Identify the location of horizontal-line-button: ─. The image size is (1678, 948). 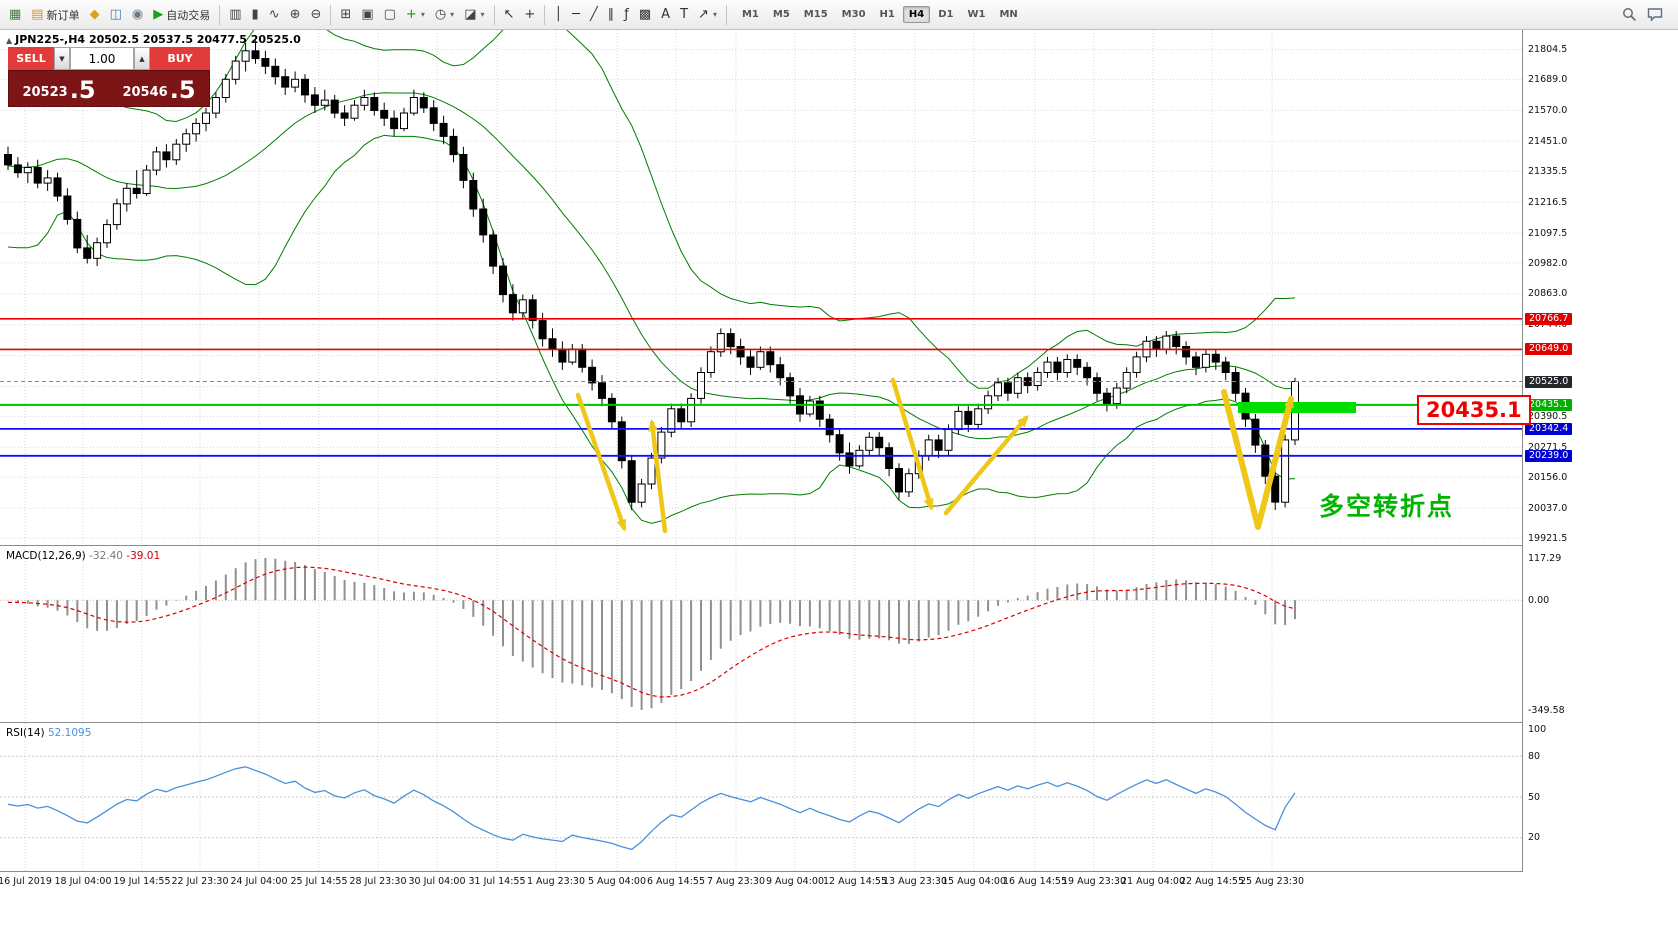
(576, 15).